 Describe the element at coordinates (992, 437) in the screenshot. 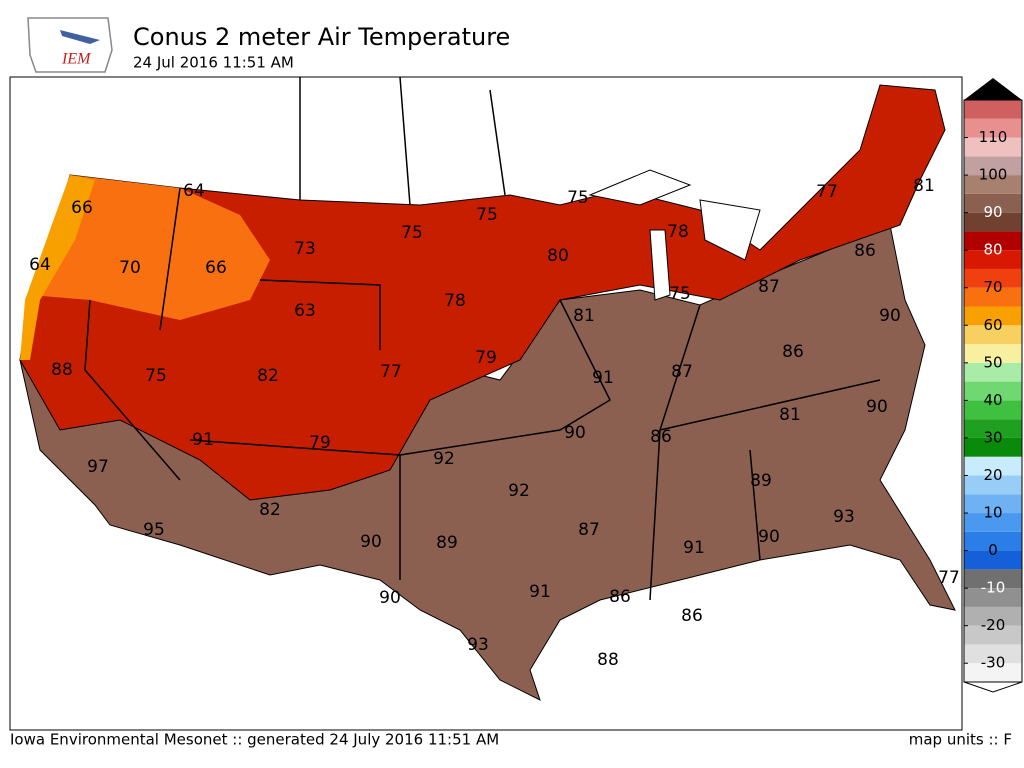

I see `colorbar-label: 30` at that location.